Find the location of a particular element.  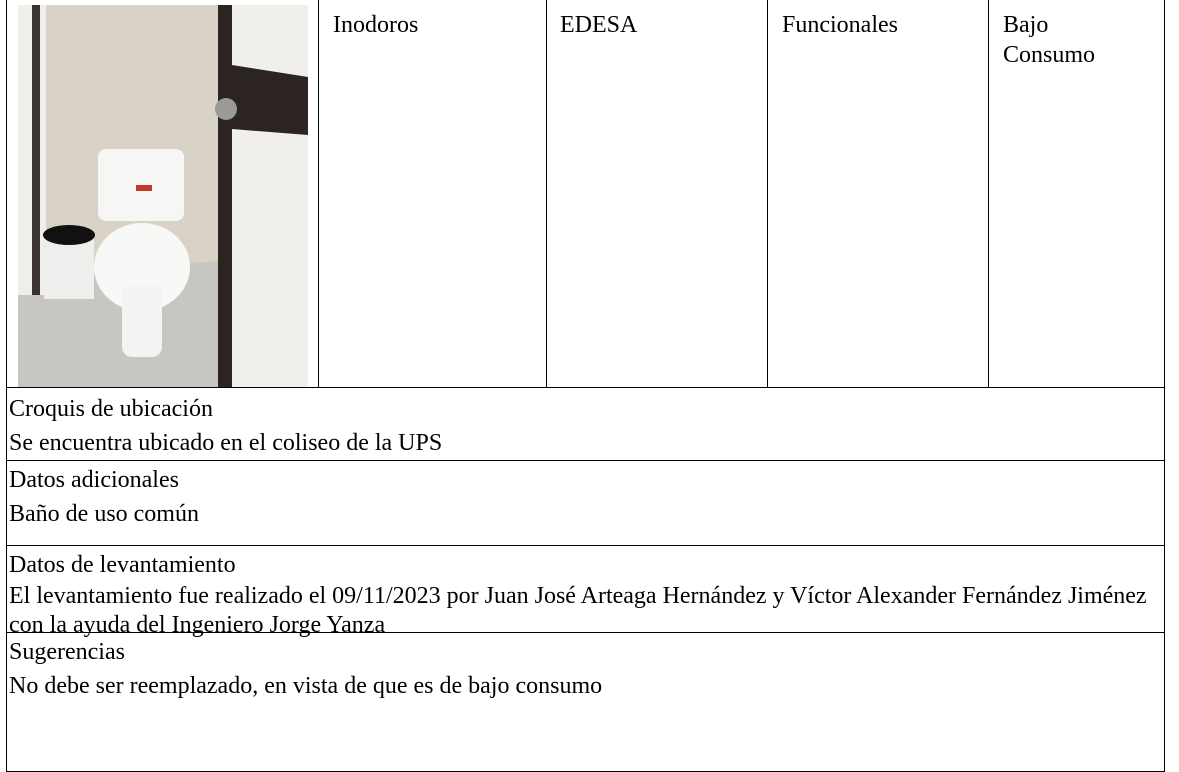

photo-cell is located at coordinates (162, 194).